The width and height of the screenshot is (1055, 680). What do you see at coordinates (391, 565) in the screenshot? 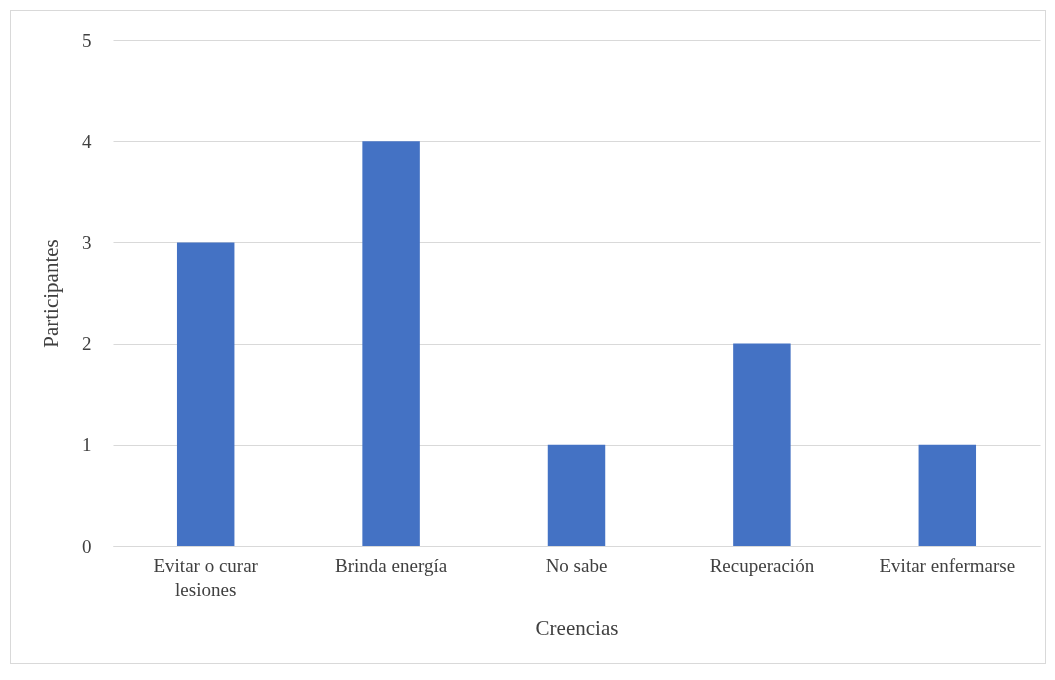
I see `x-tick-label: Brinda energía` at bounding box center [391, 565].